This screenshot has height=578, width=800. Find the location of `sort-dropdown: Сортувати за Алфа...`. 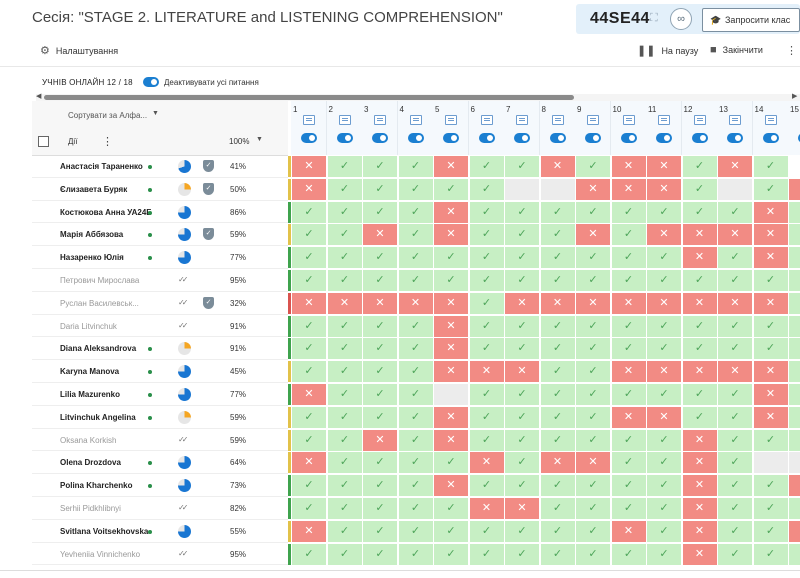

sort-dropdown: Сортувати за Алфа... is located at coordinates (108, 115).